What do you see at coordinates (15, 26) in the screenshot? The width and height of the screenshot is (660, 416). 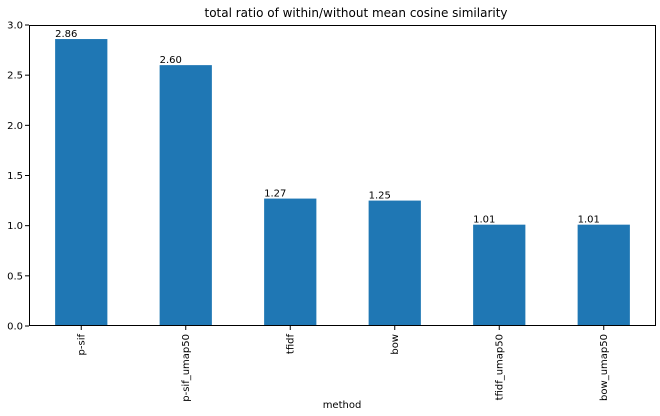 I see `y-tick-label: 3.0` at bounding box center [15, 26].